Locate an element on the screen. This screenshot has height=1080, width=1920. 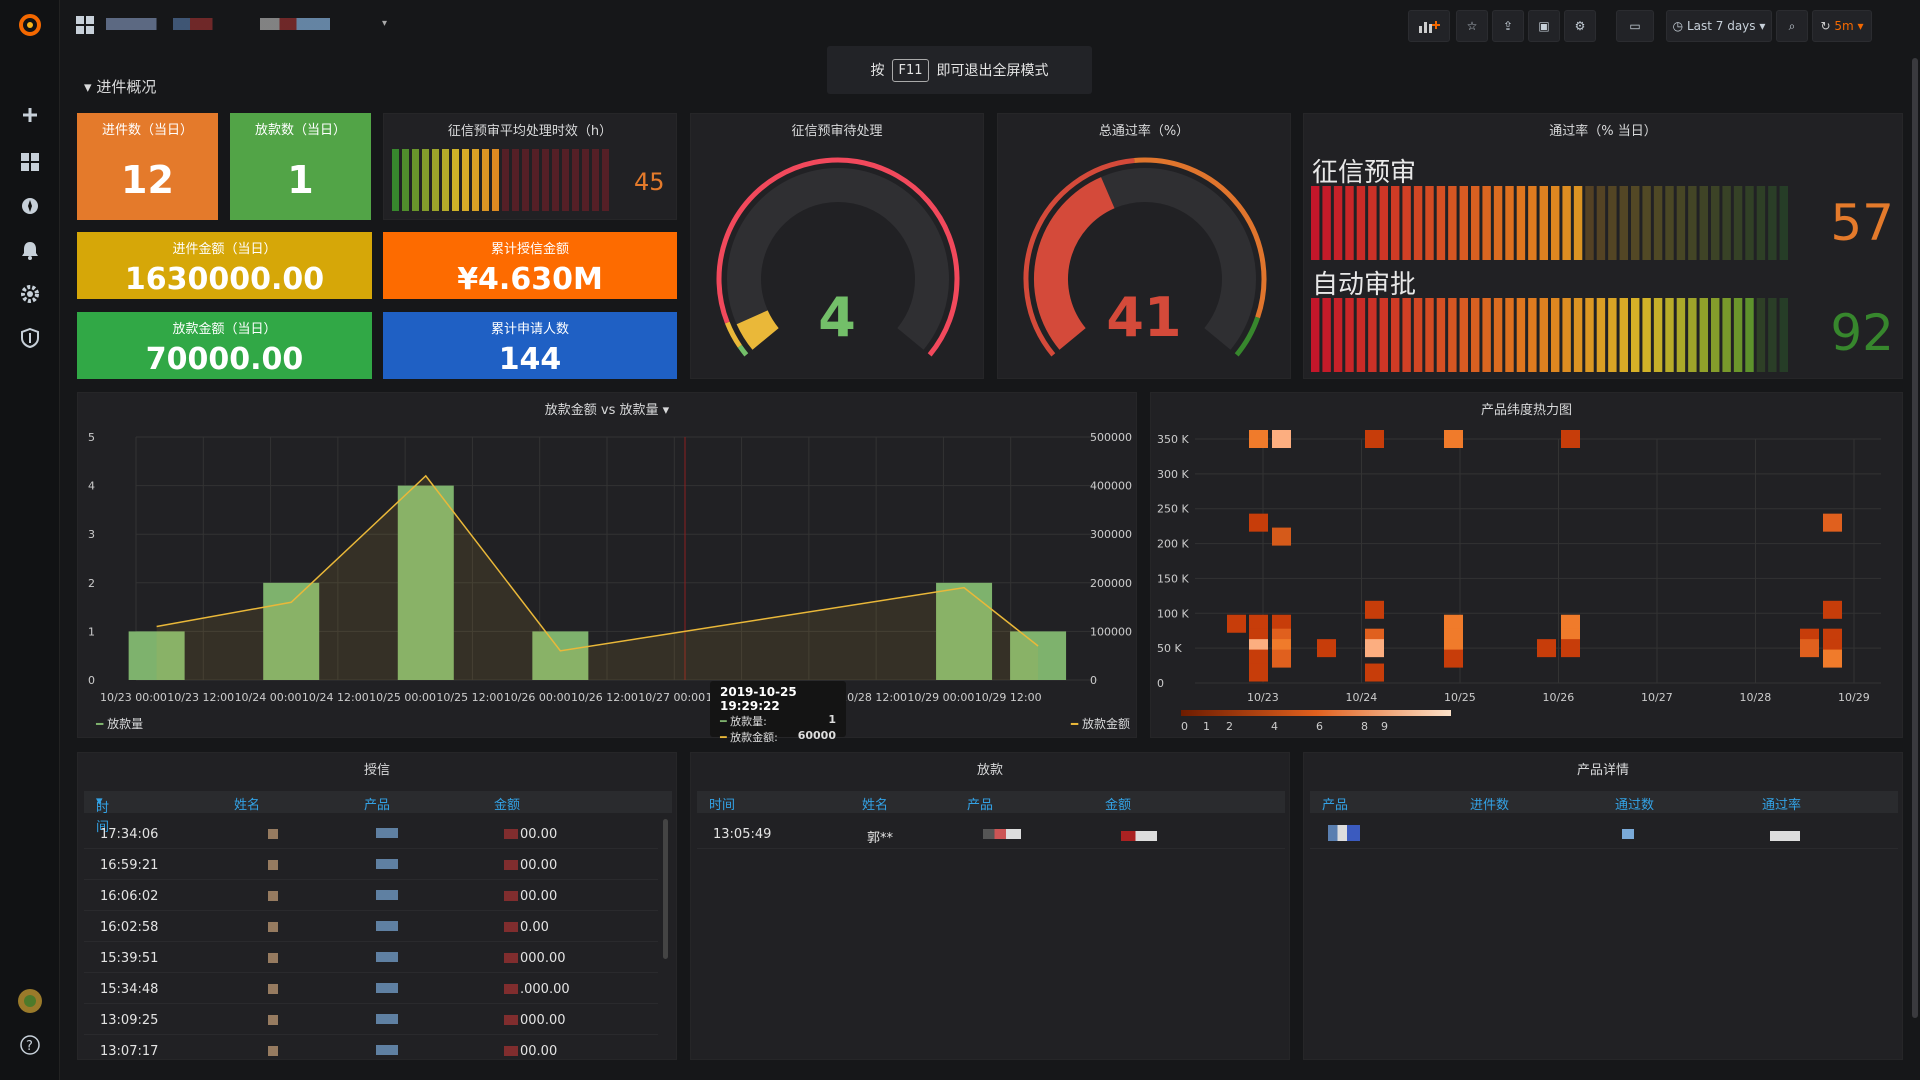
row-title-label: 进件概况 is located at coordinates (126, 87).